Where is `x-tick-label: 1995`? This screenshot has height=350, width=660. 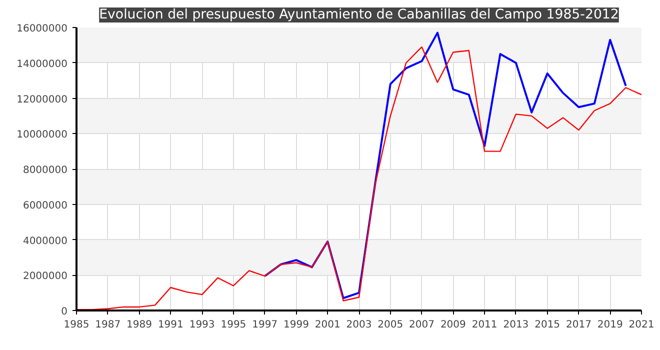 x-tick-label: 1995 is located at coordinates (233, 325).